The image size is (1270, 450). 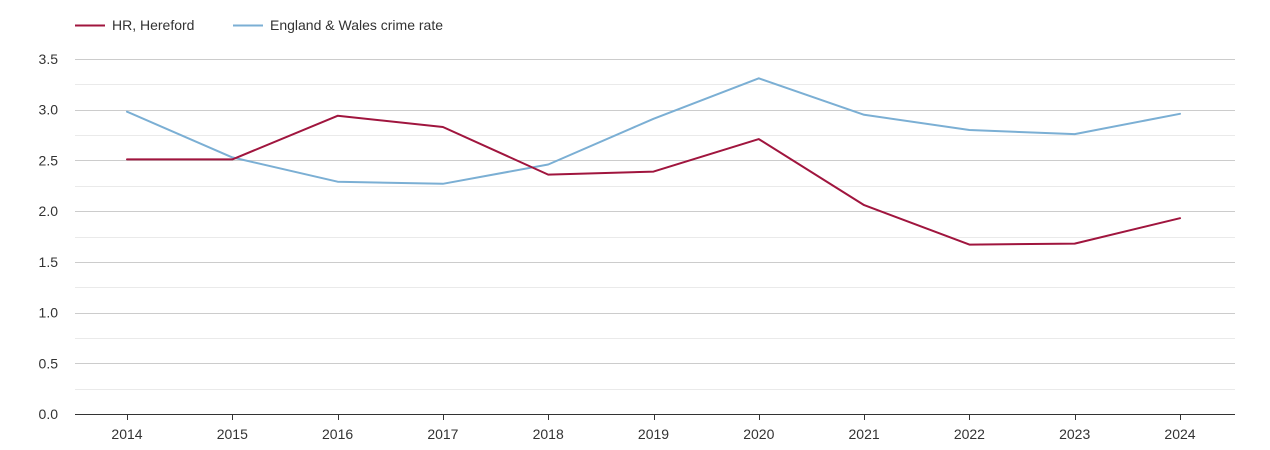 What do you see at coordinates (49, 160) in the screenshot?
I see `y-tick-label: 2.5` at bounding box center [49, 160].